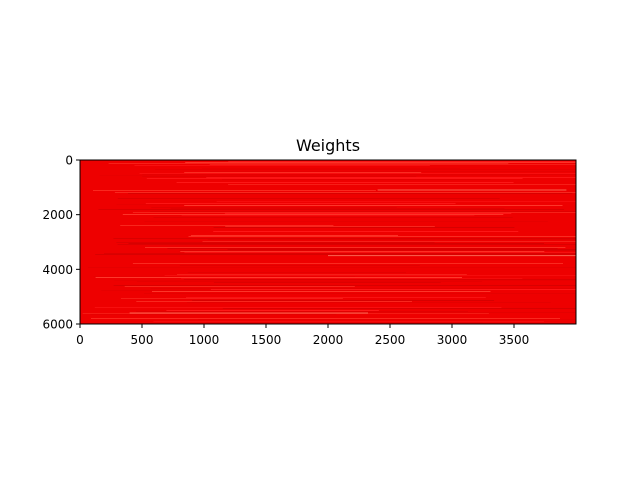 This screenshot has width=640, height=480. Describe the element at coordinates (80, 340) in the screenshot. I see `x-tick-label: 0` at that location.